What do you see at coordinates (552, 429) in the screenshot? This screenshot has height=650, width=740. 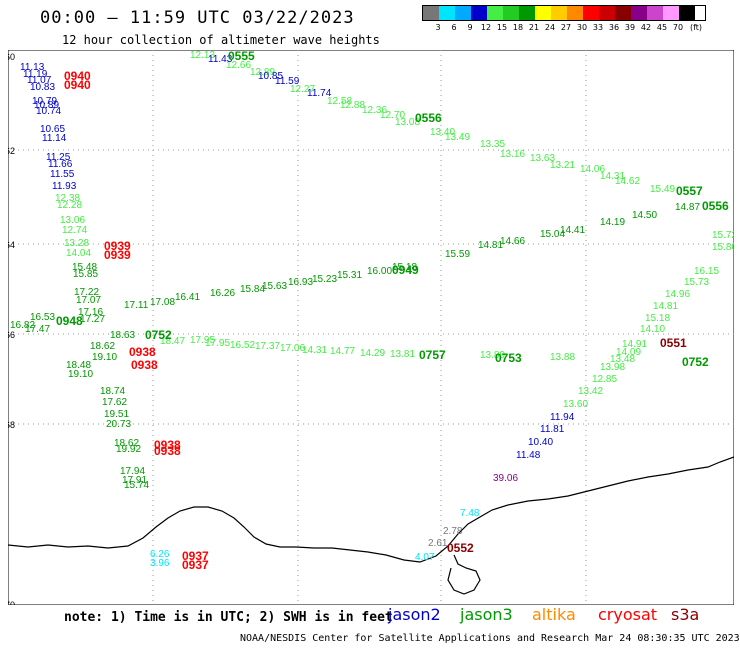 I see `wave-height-value: 11.81` at bounding box center [552, 429].